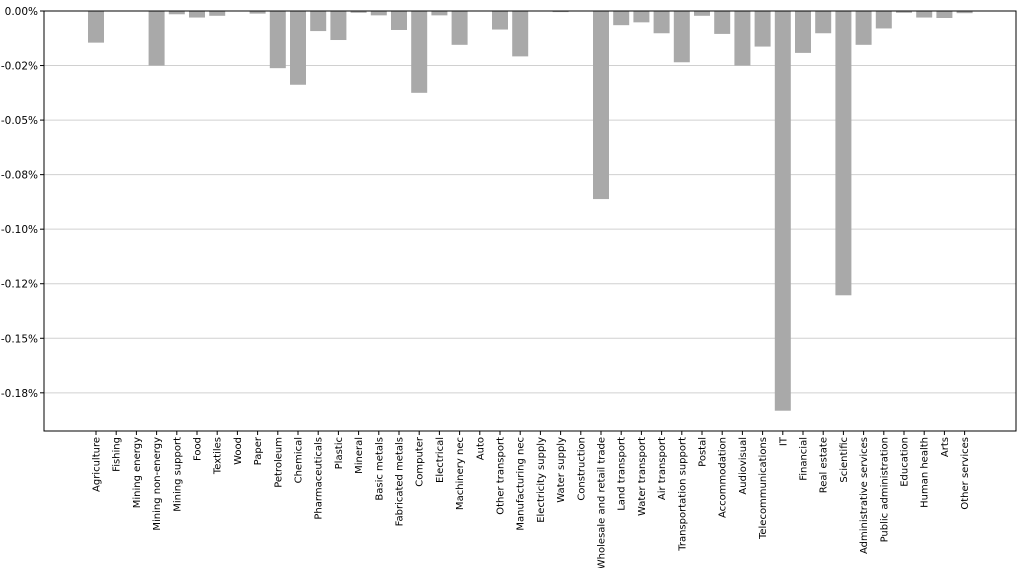  I want to click on x-tick-label: Audiovisual, so click(743, 466).